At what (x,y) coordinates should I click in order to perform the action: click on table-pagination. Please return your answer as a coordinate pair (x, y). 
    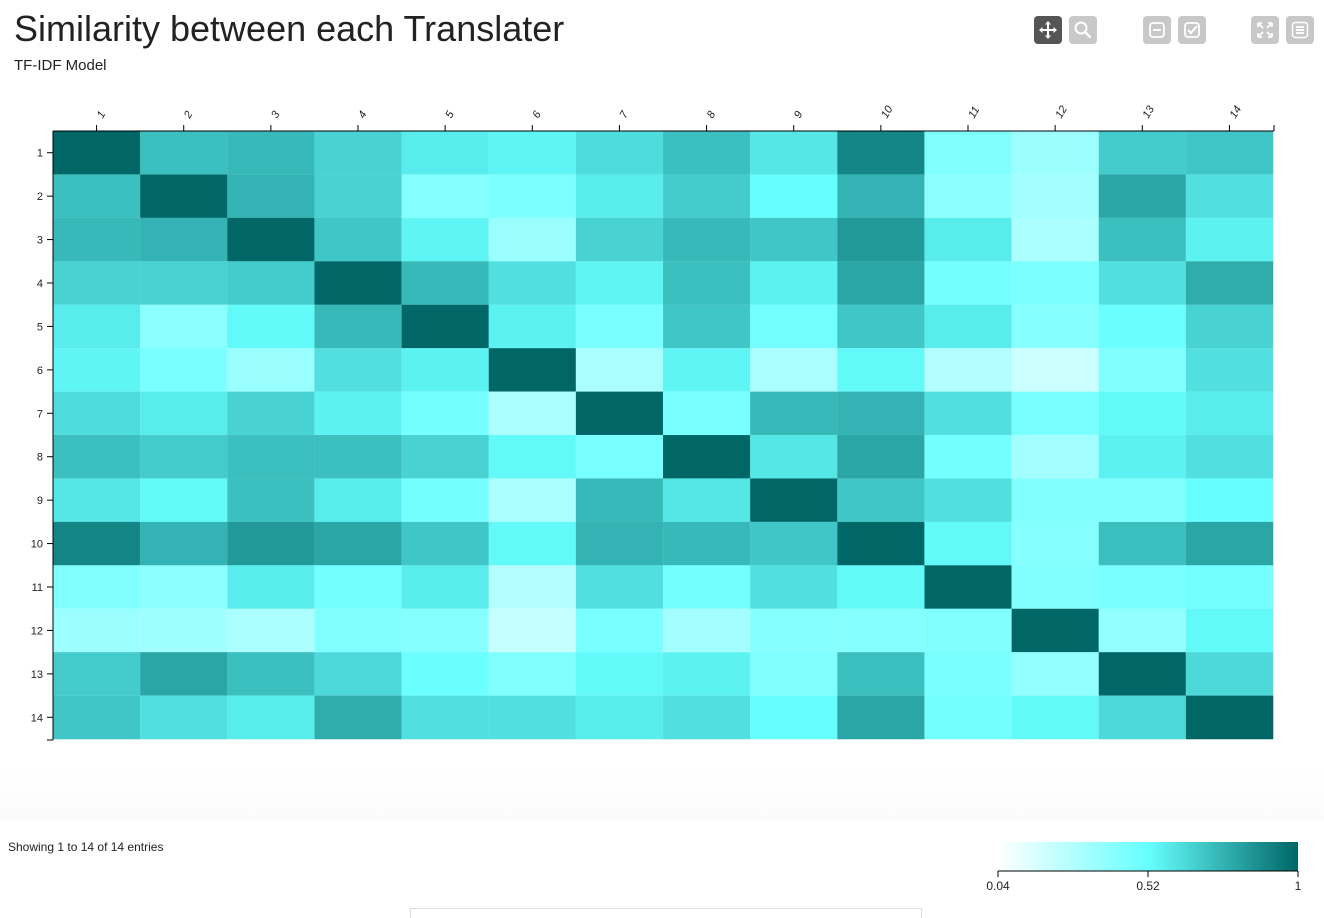
    Looking at the image, I should click on (666, 913).